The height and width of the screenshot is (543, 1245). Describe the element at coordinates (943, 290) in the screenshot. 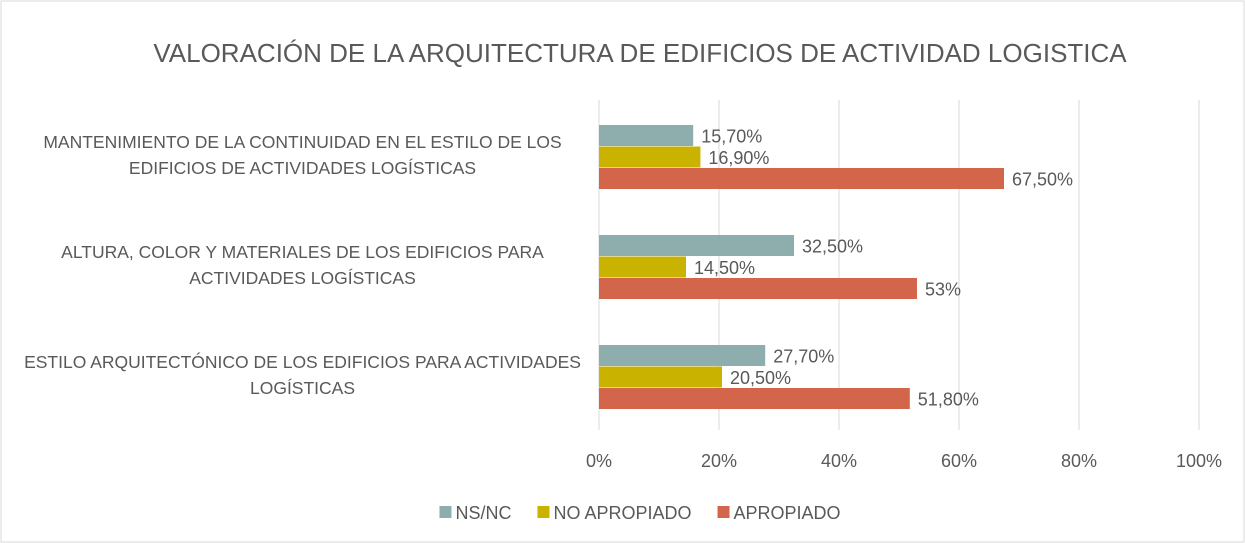

I see `data-label: 53%` at that location.